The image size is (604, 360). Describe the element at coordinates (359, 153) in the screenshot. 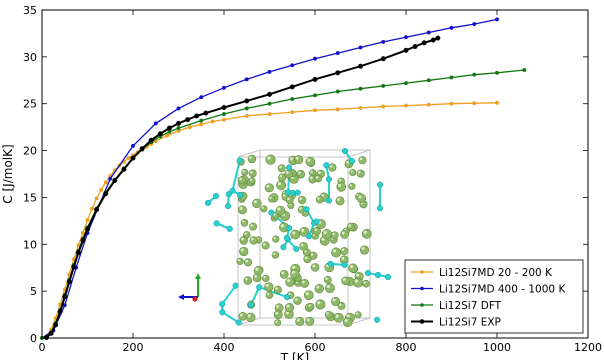

I see `cell-box-edge` at that location.